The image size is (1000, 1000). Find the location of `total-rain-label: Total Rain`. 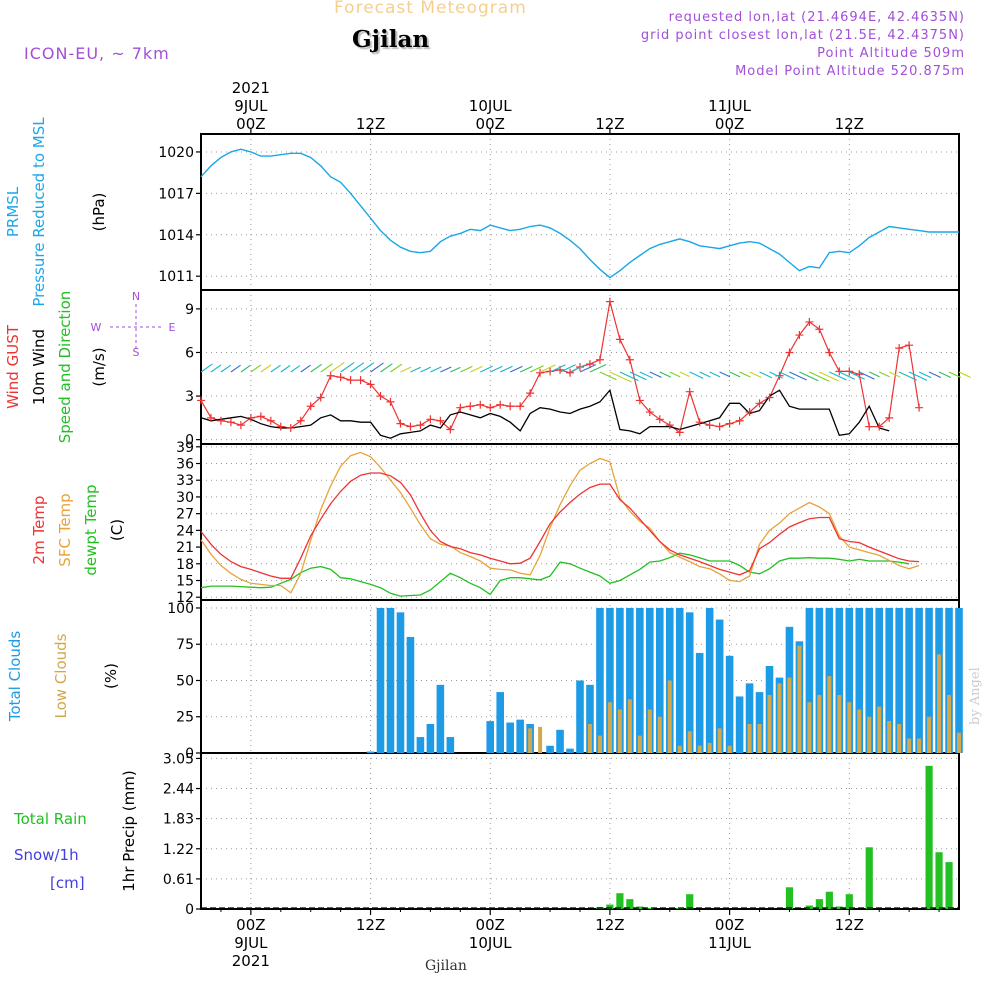

total-rain-label: Total Rain is located at coordinates (50, 819).